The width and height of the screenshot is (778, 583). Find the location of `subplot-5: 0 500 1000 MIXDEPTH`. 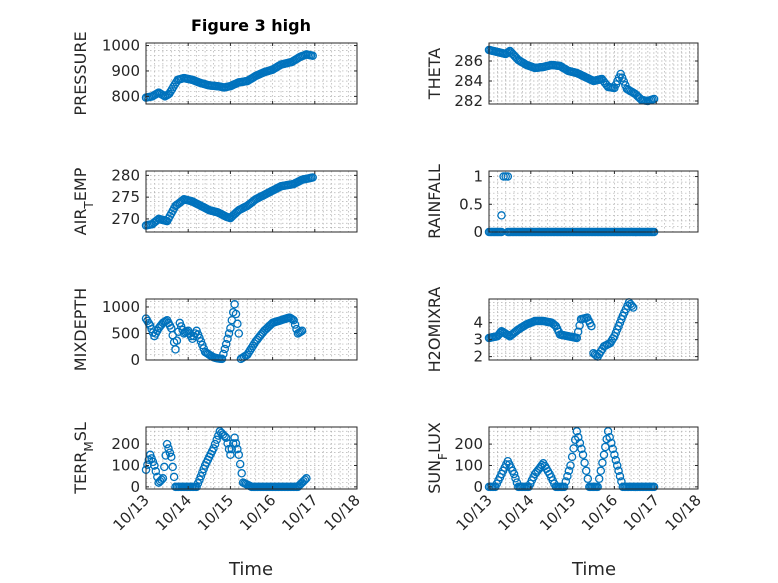

subplot-5: 0 500 1000 MIXDEPTH is located at coordinates (214, 329).